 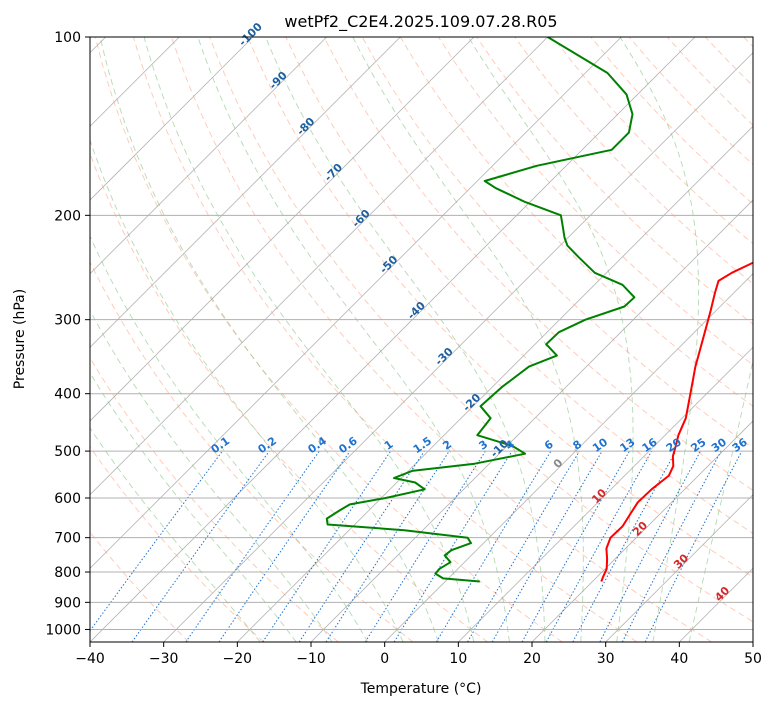 What do you see at coordinates (416, 310) in the screenshot?
I see `isotherm-label: -40` at bounding box center [416, 310].